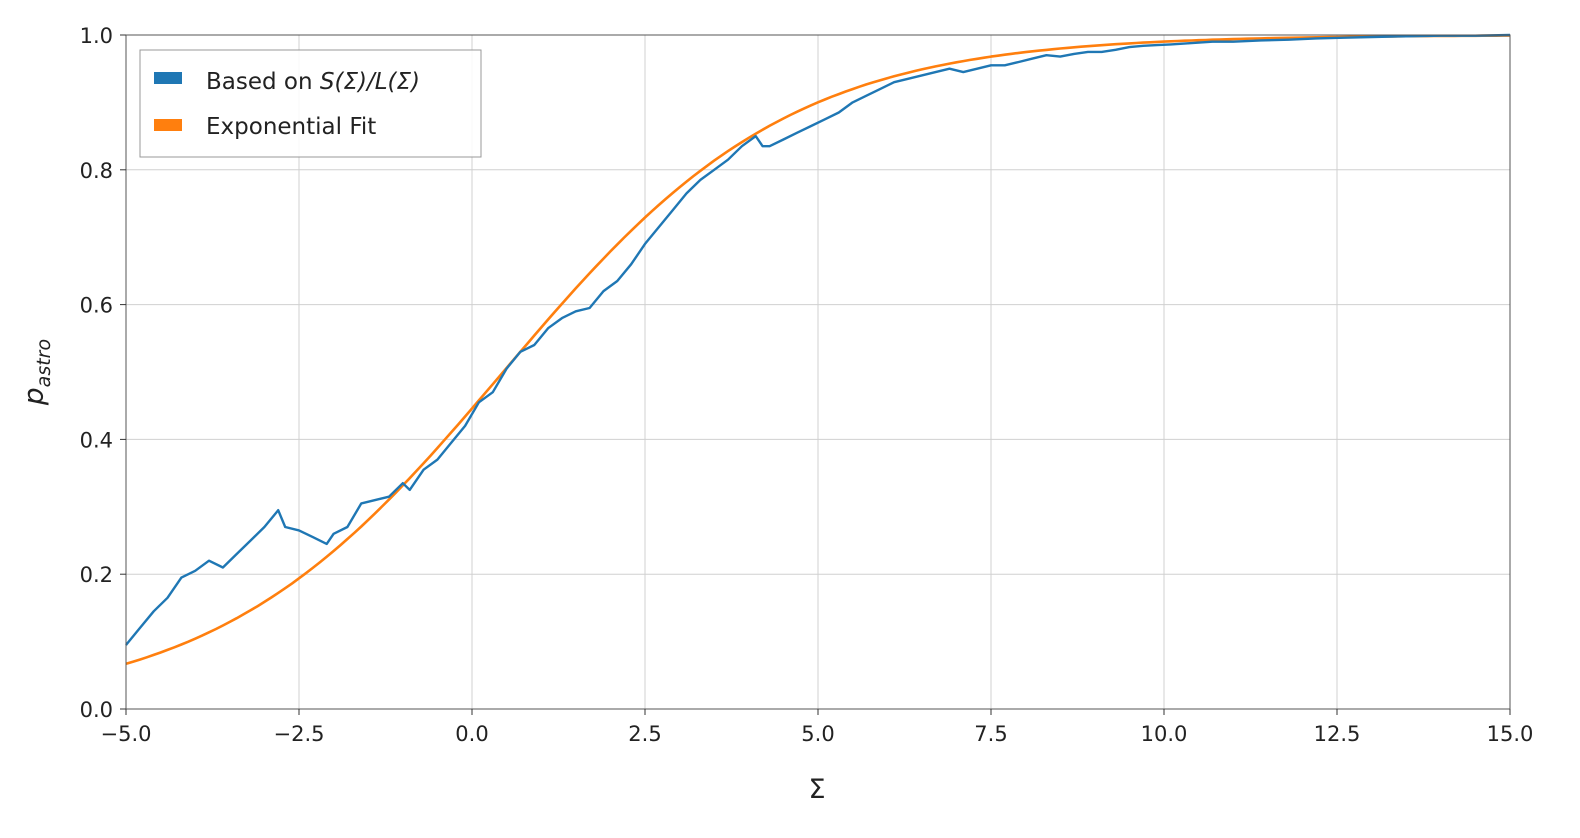 Image resolution: width=1580 pixels, height=838 pixels. Describe the element at coordinates (168, 125) in the screenshot. I see `legend-swatch-exponential-fit` at that location.